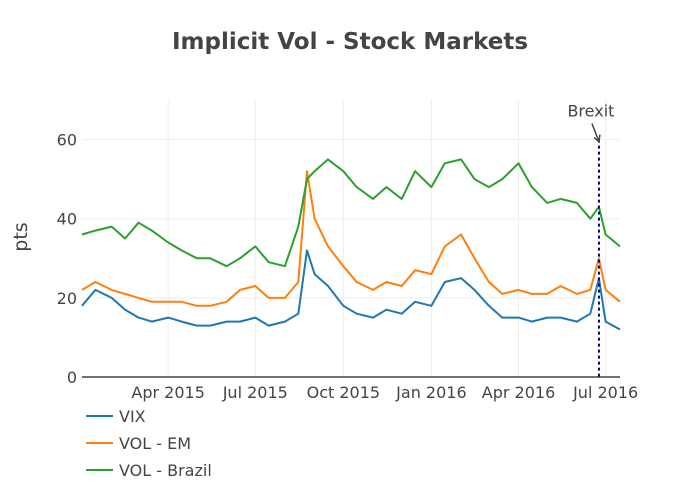 The width and height of the screenshot is (700, 500). Describe the element at coordinates (155, 443) in the screenshot. I see `legend-label: VOL - EM` at that location.